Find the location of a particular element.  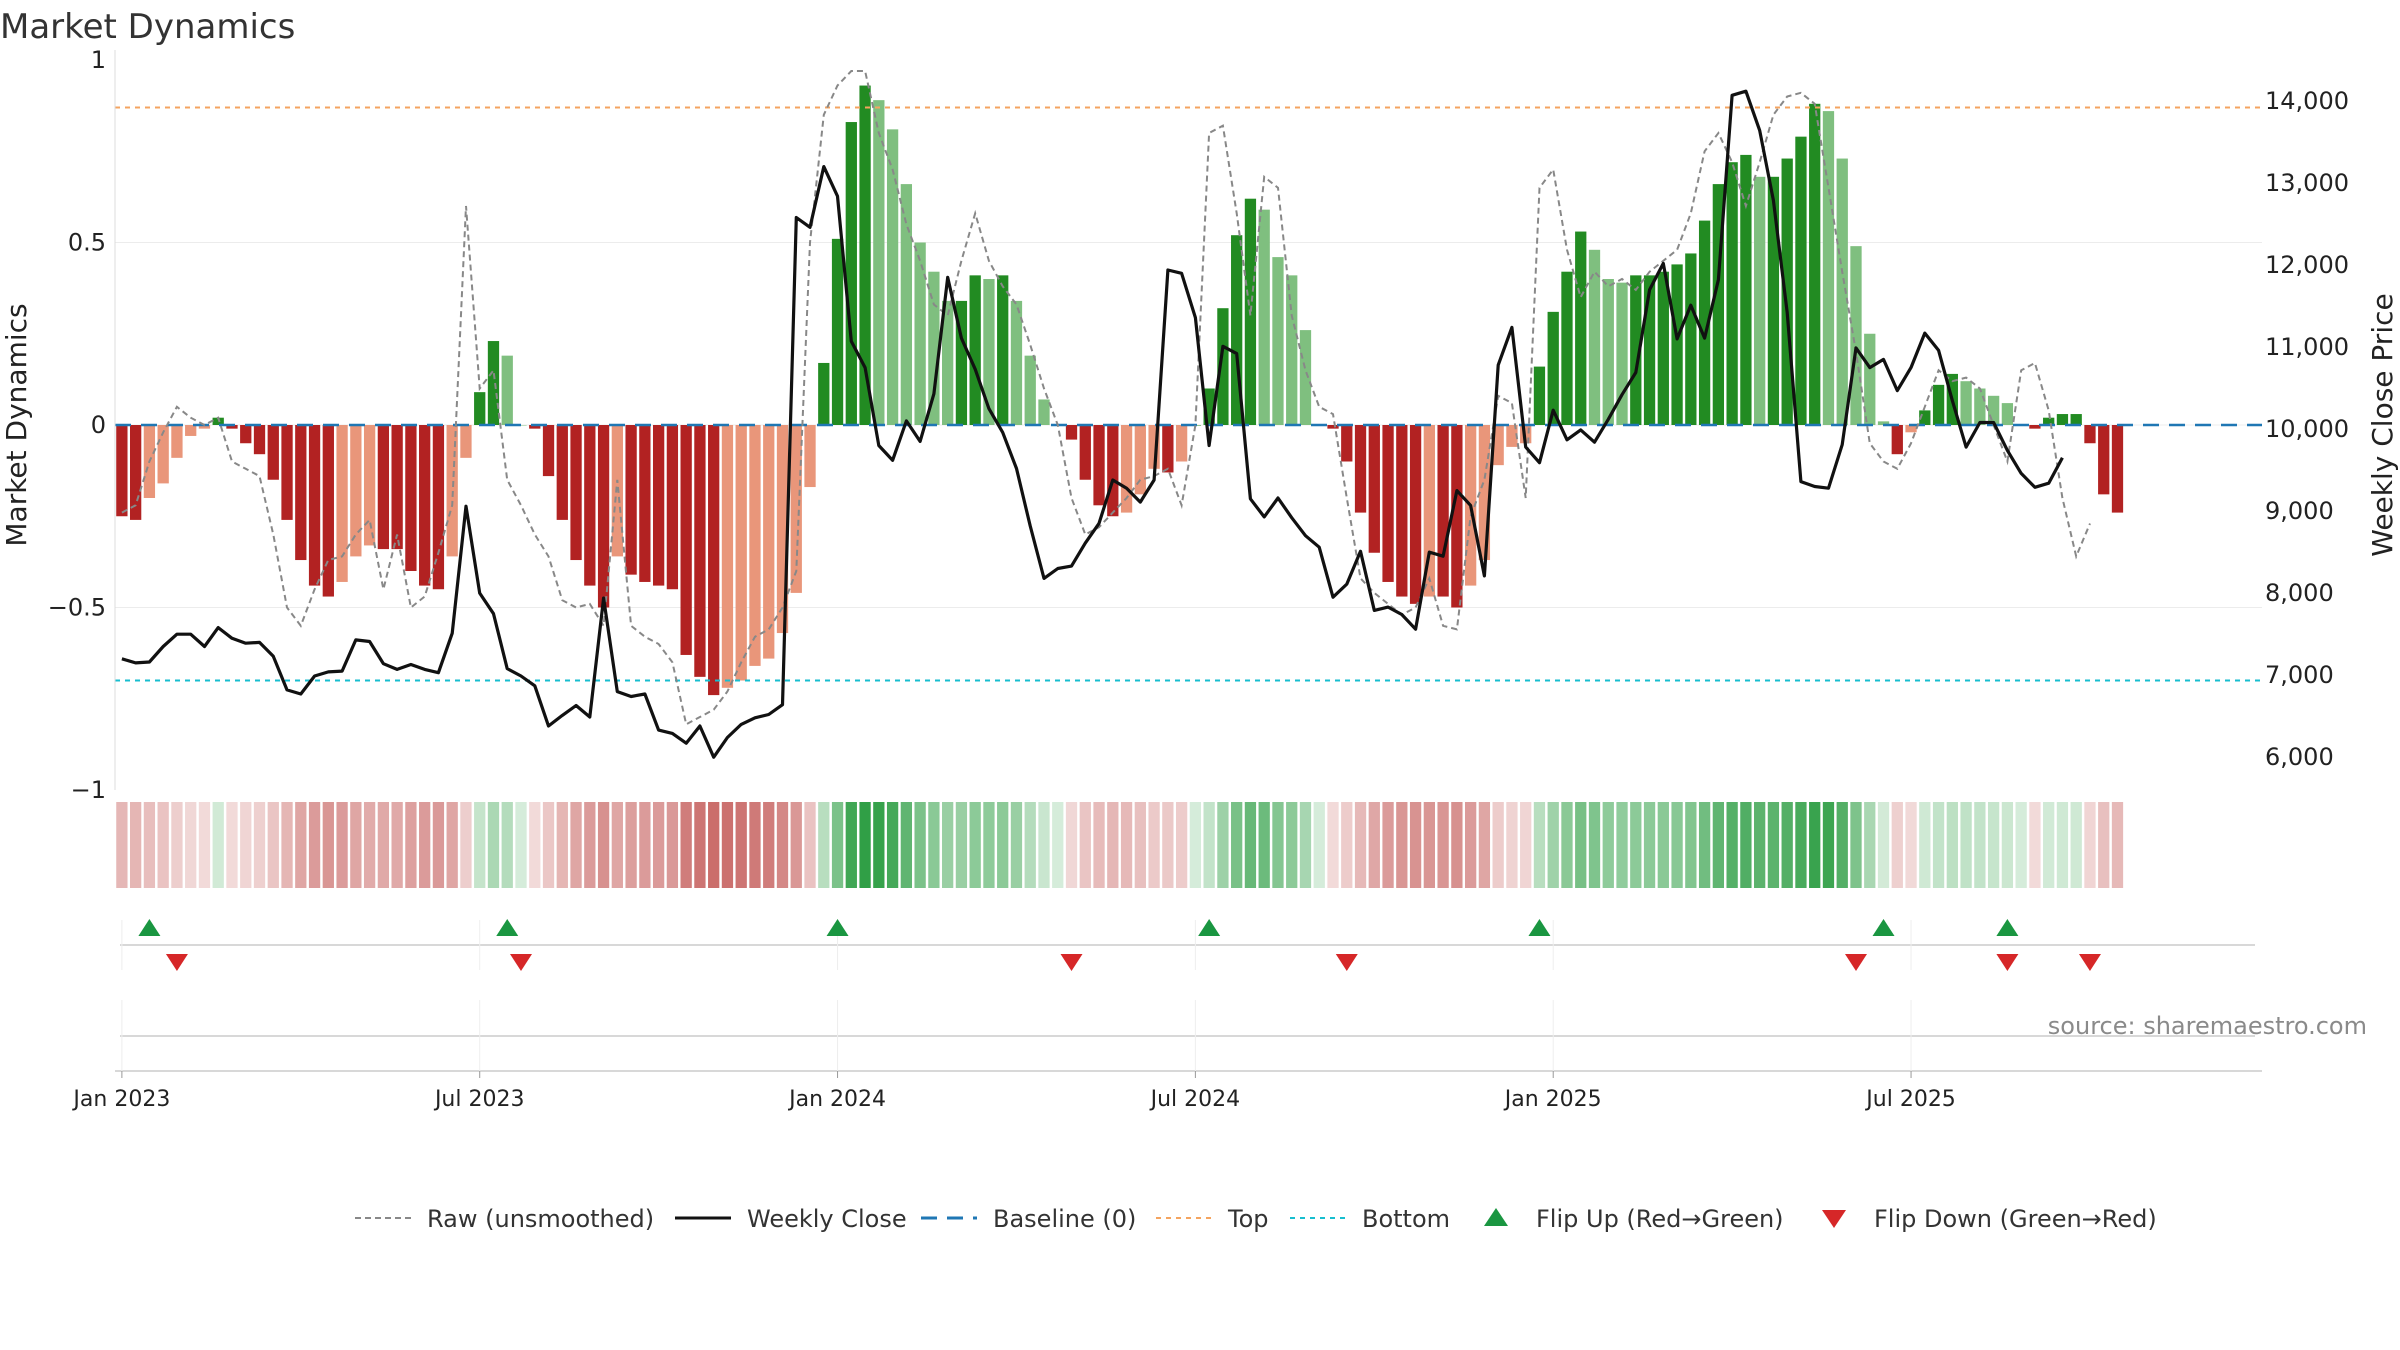

flip-down-marker is located at coordinates (521, 962).